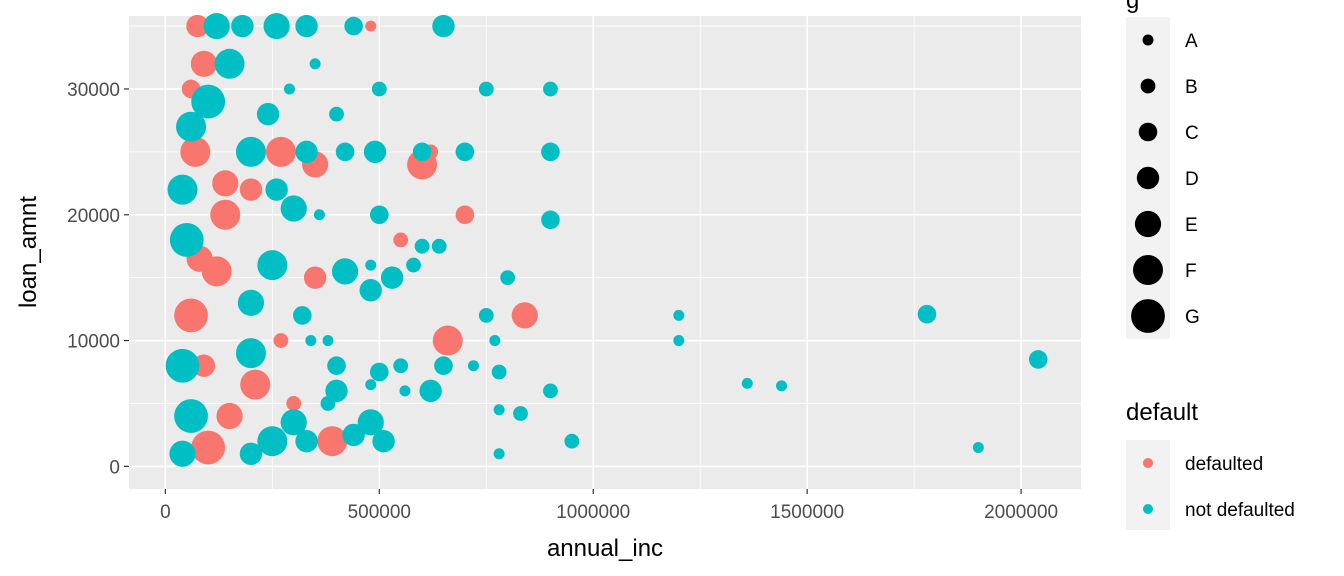  I want to click on x-axis-title: annual_inc, so click(605, 548).